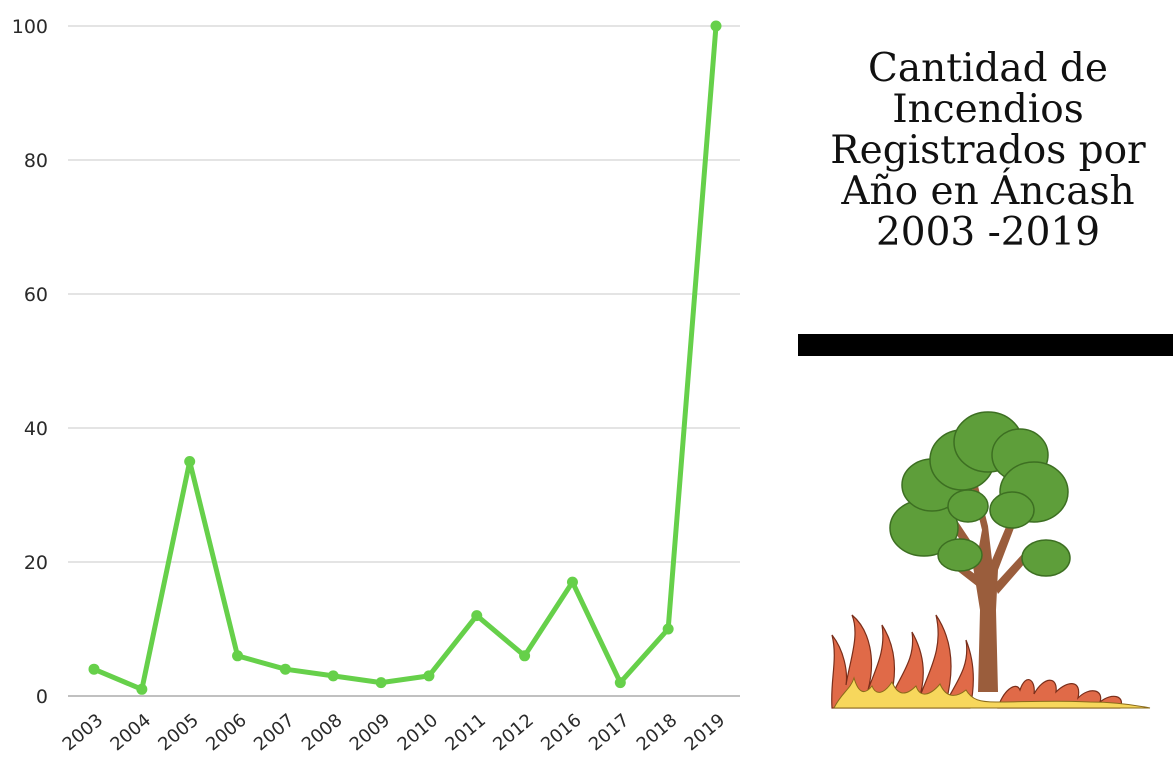 The width and height of the screenshot is (1173, 771). I want to click on x-tick-label: 2010, so click(418, 733).